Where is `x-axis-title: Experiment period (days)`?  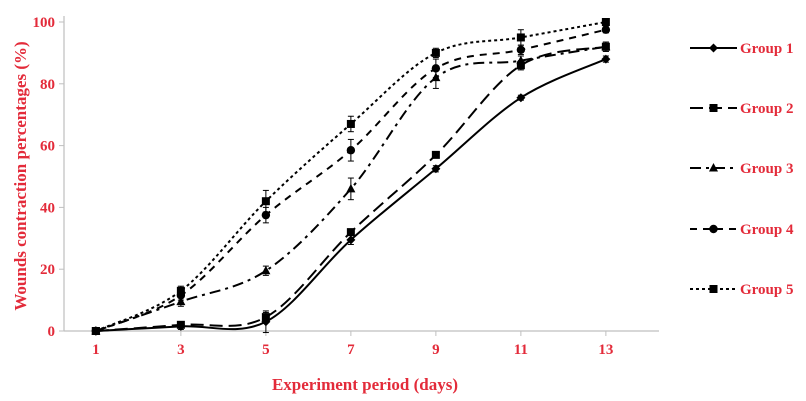 x-axis-title: Experiment period (days) is located at coordinates (365, 384).